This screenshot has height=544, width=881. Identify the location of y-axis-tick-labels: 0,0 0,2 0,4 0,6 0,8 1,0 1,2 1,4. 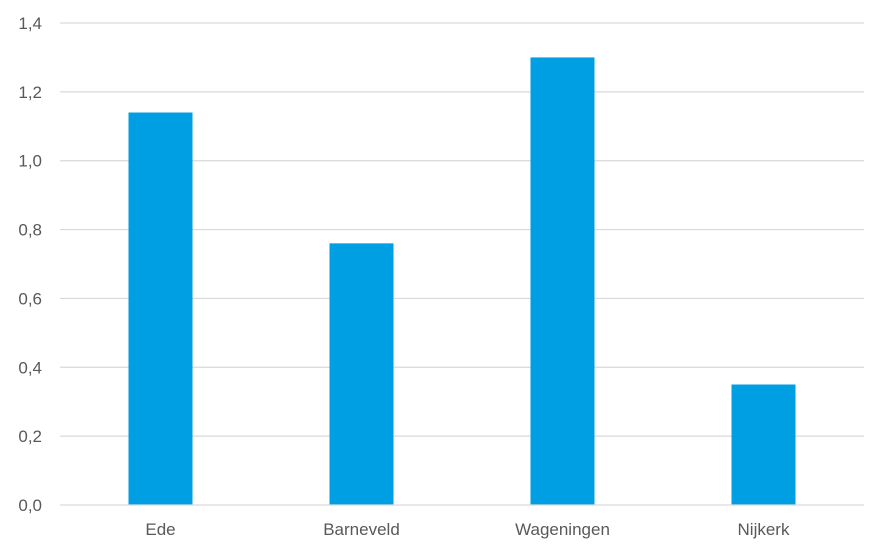
(30, 264).